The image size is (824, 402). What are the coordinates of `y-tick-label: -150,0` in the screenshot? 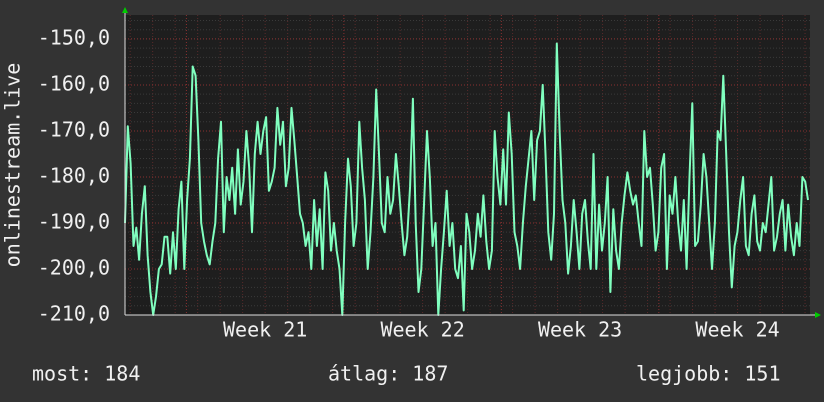 It's located at (74, 37).